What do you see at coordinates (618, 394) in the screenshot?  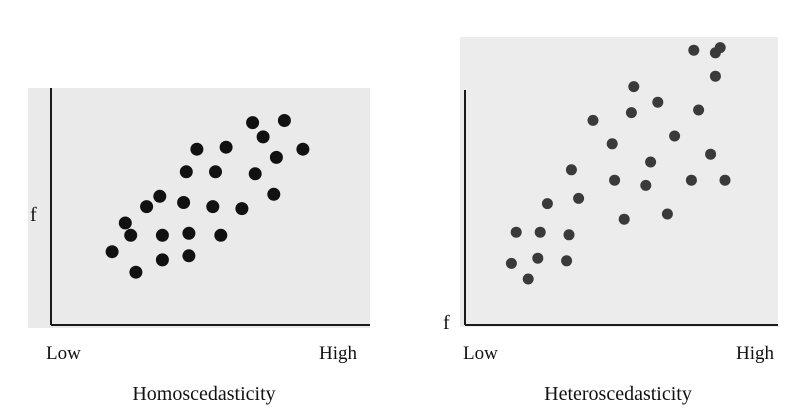 I see `chart-caption: Heteroscedasticity` at bounding box center [618, 394].